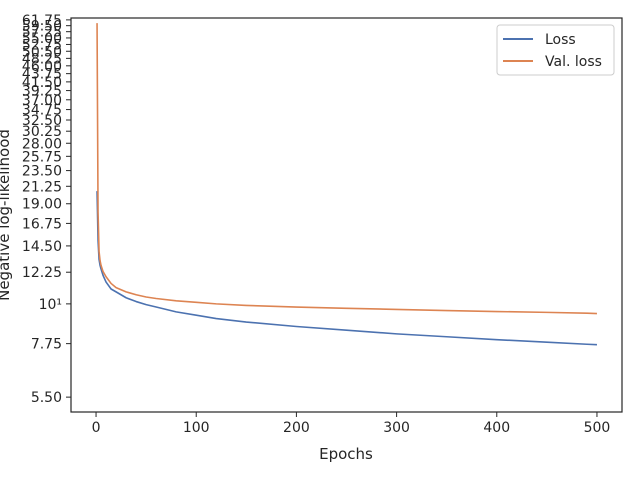 This screenshot has width=640, height=480. Describe the element at coordinates (42, 101) in the screenshot. I see `y-tick-label: 37.00` at that location.